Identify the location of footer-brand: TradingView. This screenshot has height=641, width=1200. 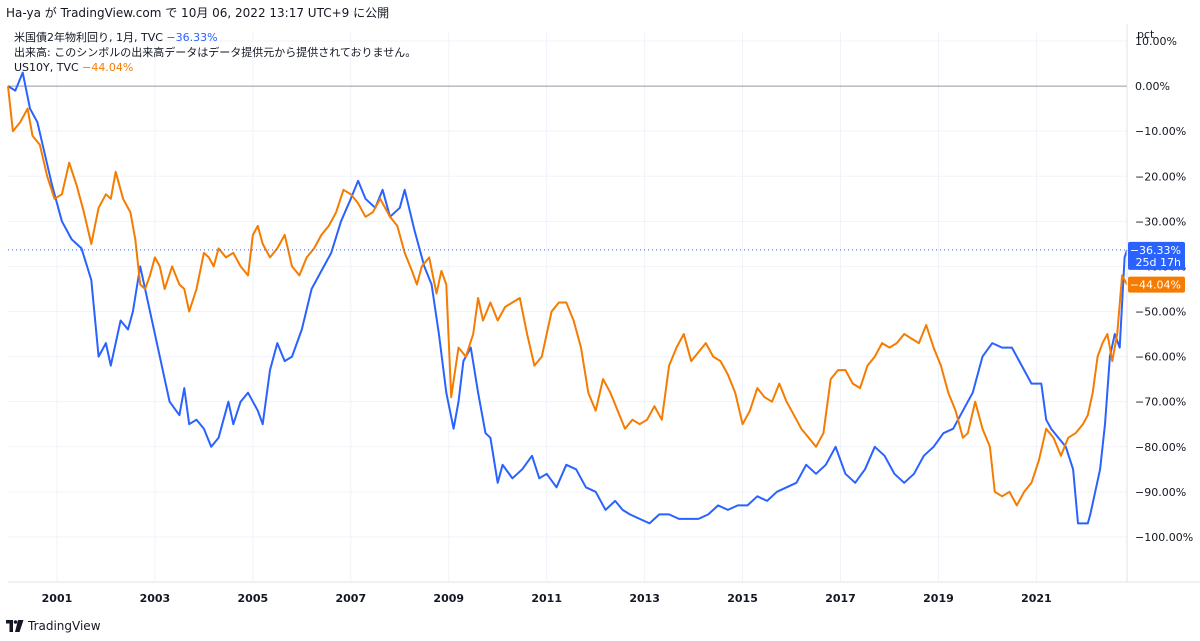
(53, 626).